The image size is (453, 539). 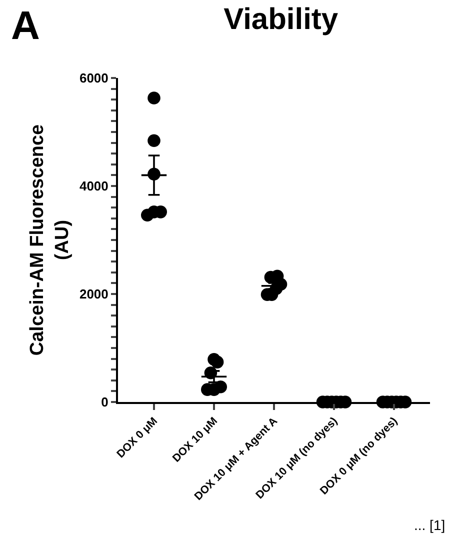 What do you see at coordinates (93, 78) in the screenshot?
I see `y-tick-label: 6000` at bounding box center [93, 78].